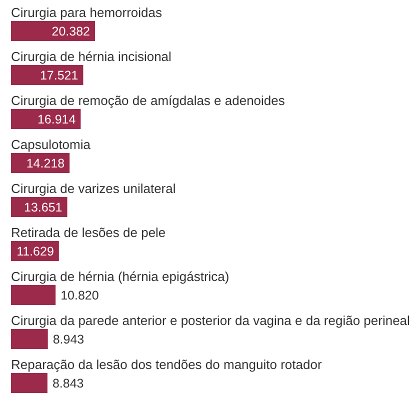  Describe the element at coordinates (59, 75) in the screenshot. I see `data-label: 17.521` at that location.